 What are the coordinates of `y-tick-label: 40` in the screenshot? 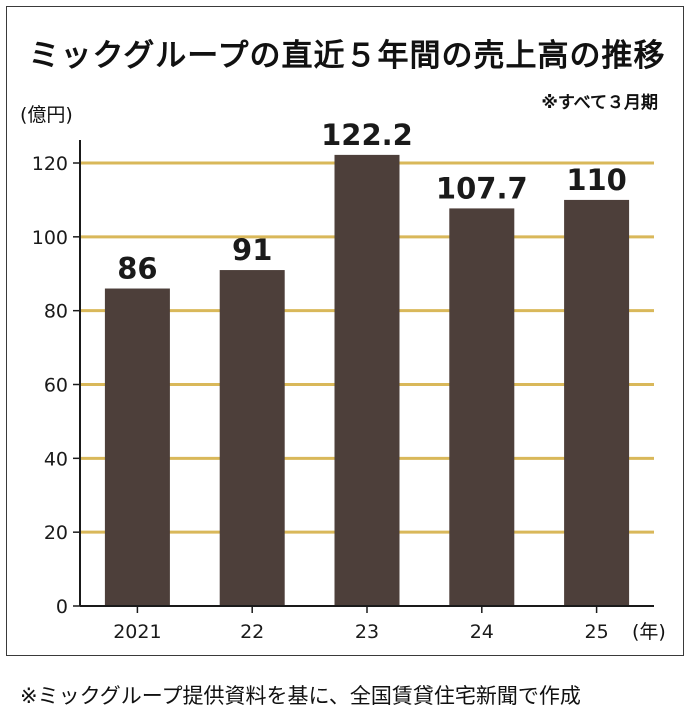 It's located at (56, 459).